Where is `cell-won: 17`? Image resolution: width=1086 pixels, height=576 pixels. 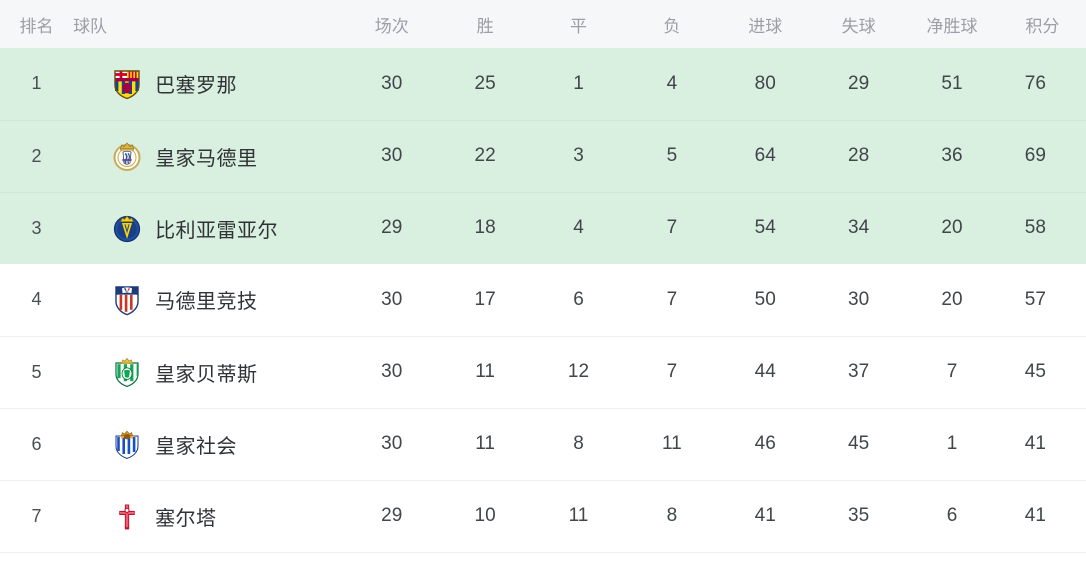 cell-won: 17 is located at coordinates (485, 299).